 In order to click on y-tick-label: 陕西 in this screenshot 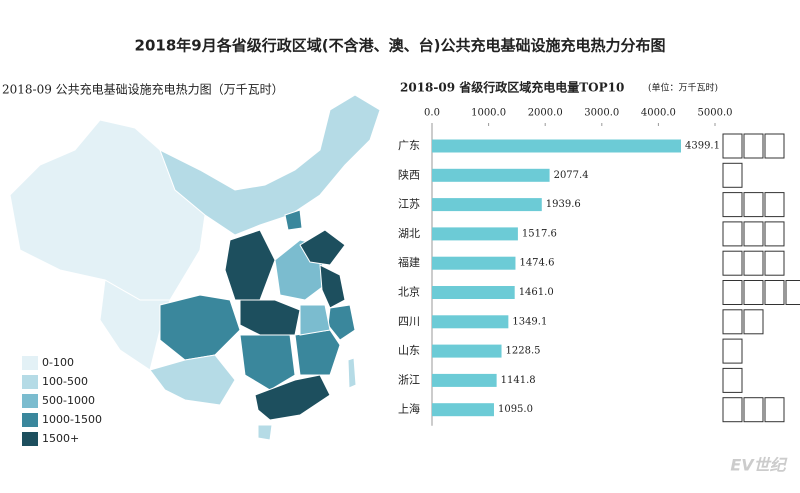, I will do `click(409, 174)`.